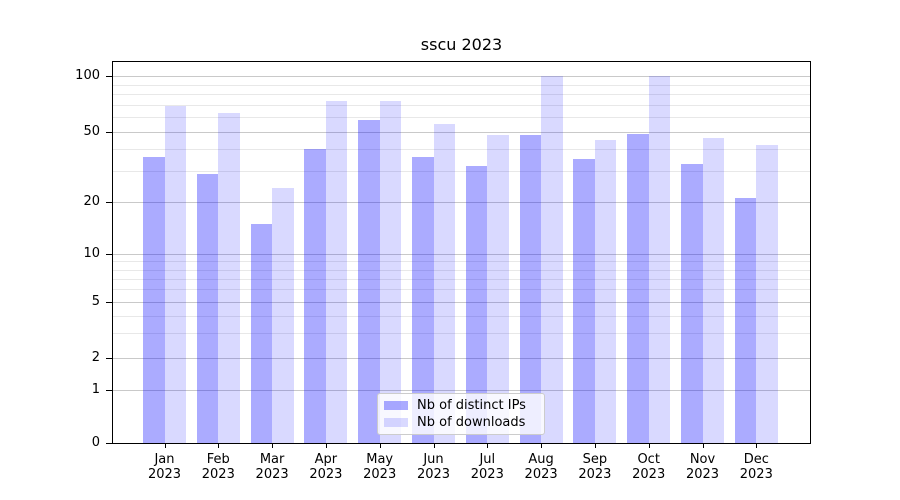  I want to click on y-ticklabel: 2, so click(95, 357).